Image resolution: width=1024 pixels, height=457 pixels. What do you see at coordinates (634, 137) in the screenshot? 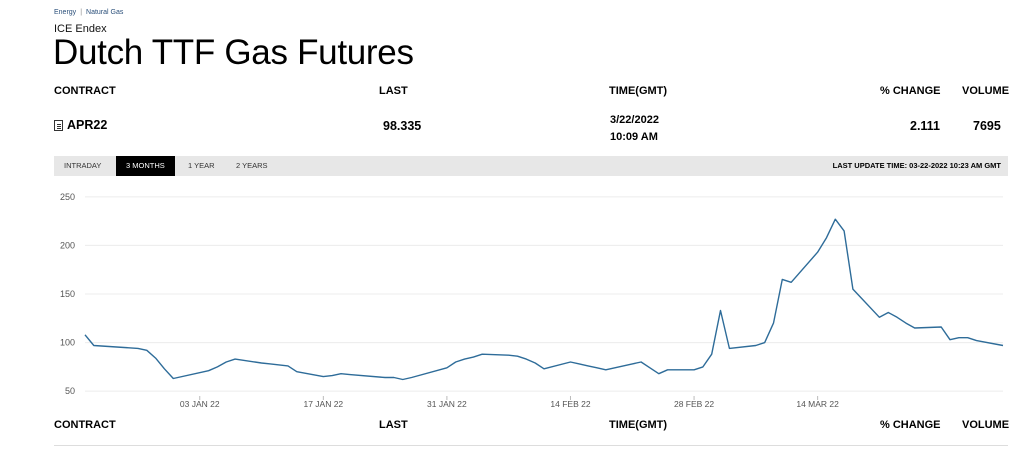
I see `time-clock: 10:09 AM` at bounding box center [634, 137].